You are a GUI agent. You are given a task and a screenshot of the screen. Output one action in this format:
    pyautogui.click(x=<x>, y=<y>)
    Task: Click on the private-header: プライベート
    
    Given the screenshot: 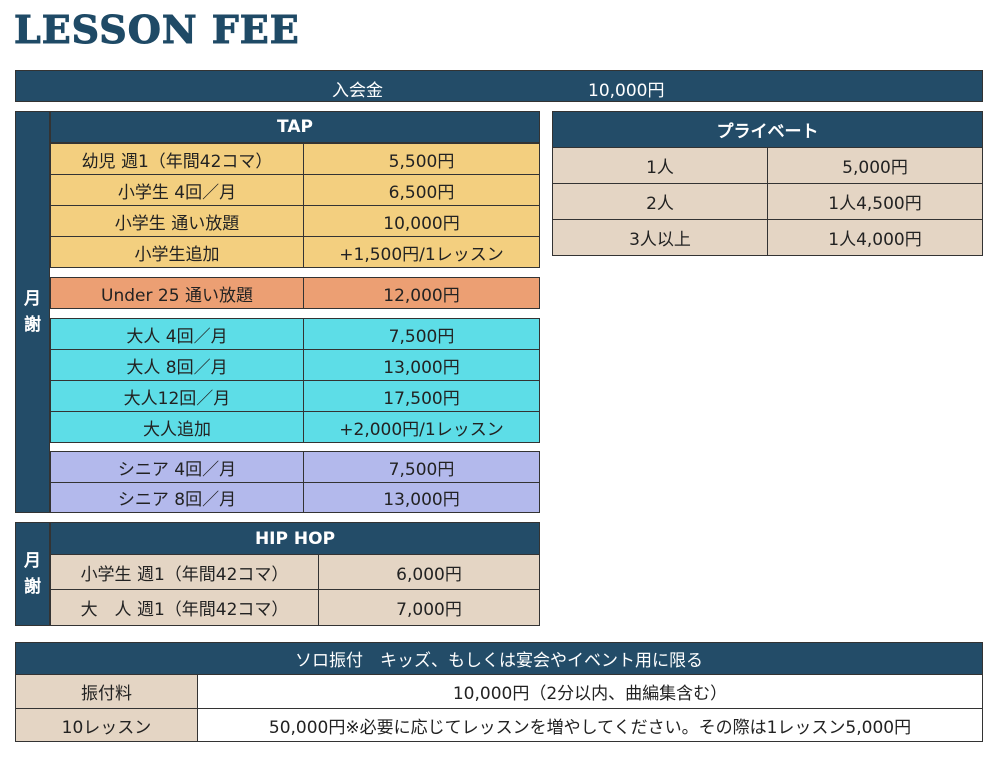 What is the action you would take?
    pyautogui.click(x=767, y=129)
    